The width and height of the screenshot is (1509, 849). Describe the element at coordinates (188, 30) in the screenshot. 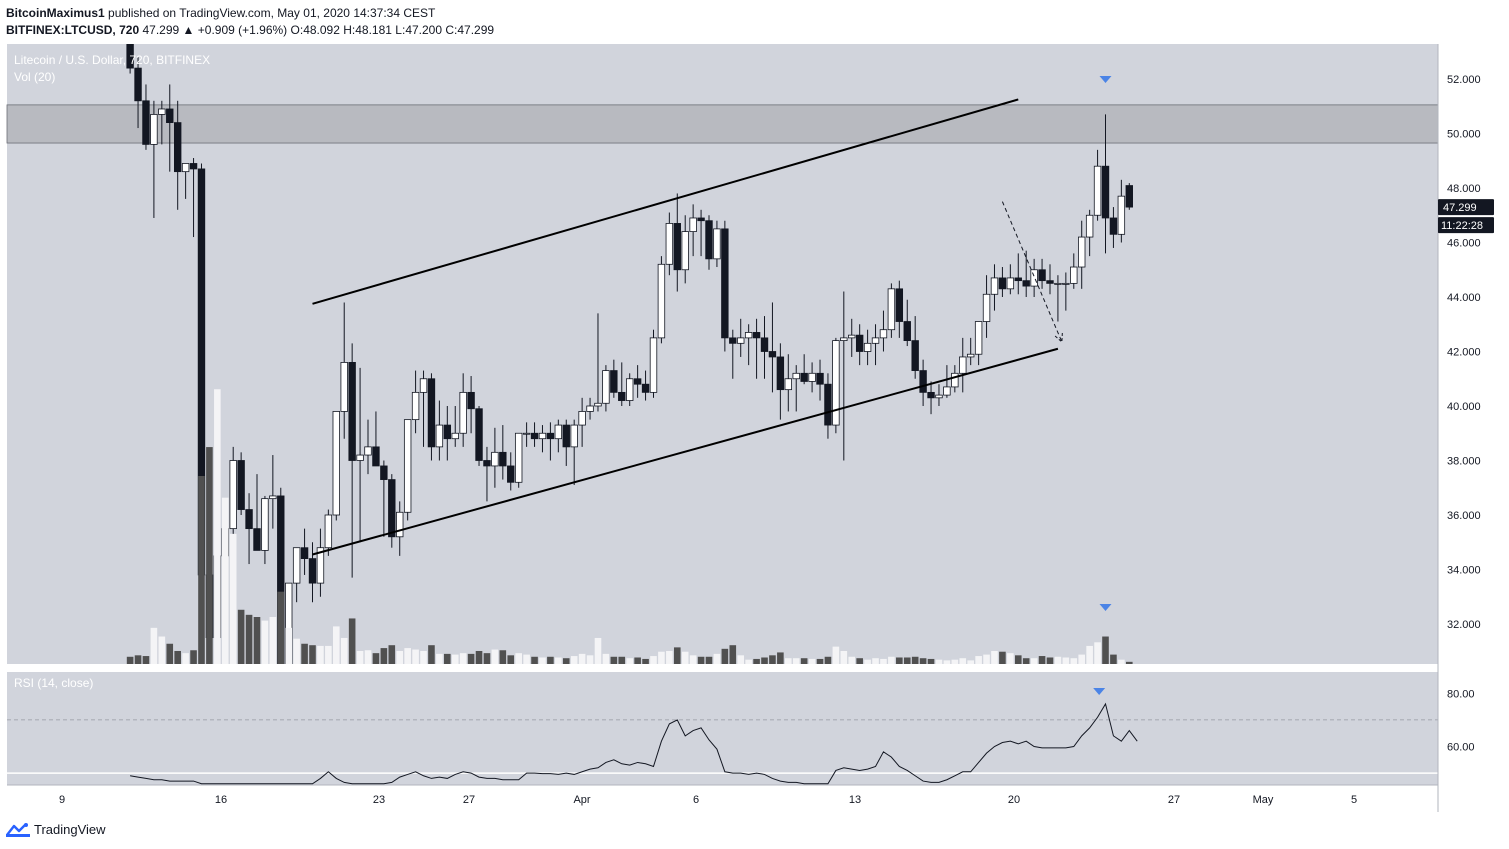

I see `up-arrow-icon: ▲` at that location.